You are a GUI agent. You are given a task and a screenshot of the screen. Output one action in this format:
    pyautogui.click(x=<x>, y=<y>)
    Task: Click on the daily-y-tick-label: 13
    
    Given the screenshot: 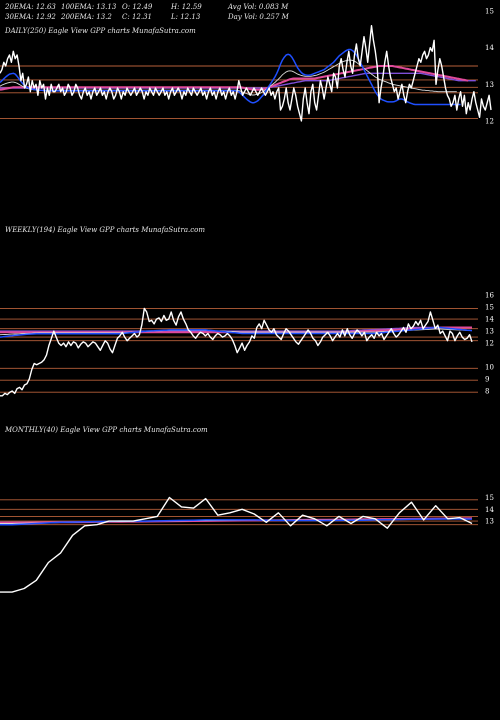 What is the action you would take?
    pyautogui.click(x=489, y=85)
    